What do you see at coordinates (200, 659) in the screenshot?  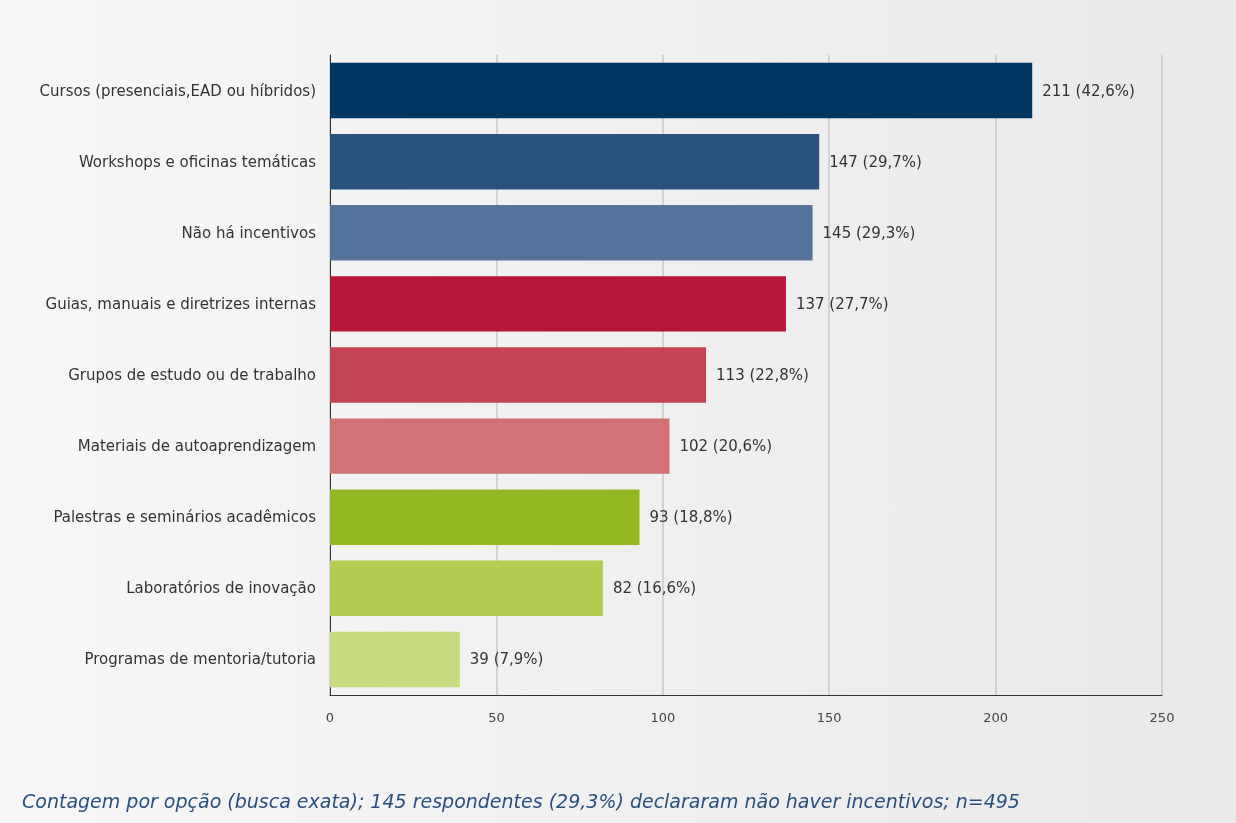 I see `y-tick-label: Programas de mentoria/tutoria` at bounding box center [200, 659].